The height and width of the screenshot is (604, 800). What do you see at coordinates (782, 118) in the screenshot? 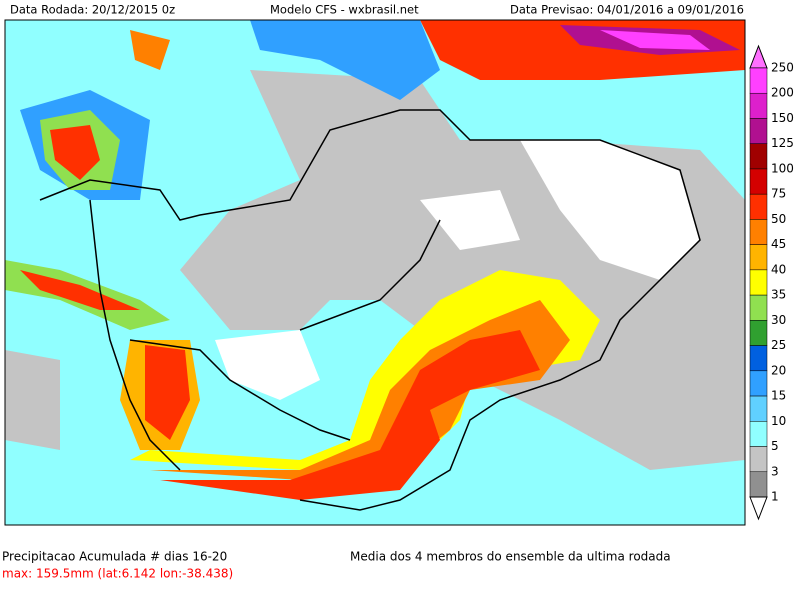
I see `legend-label: 150` at bounding box center [782, 118].